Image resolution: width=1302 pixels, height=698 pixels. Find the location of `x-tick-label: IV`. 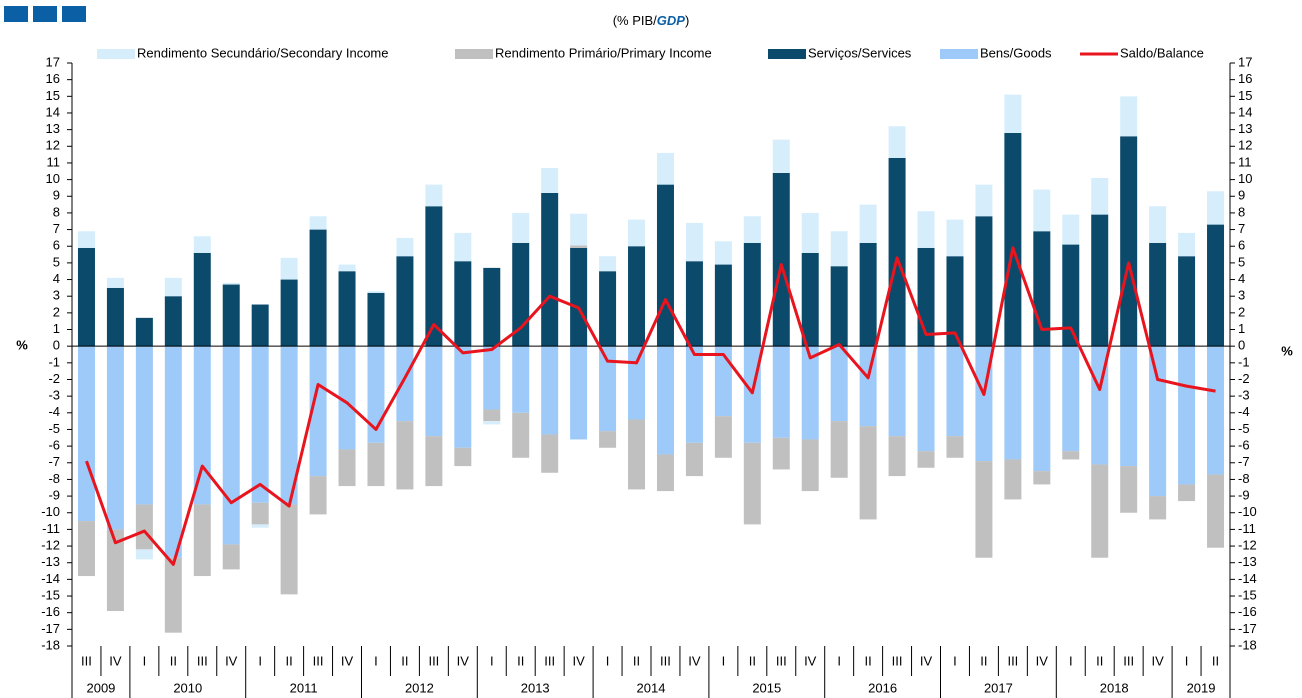

x-tick-label: IV is located at coordinates (1042, 660).